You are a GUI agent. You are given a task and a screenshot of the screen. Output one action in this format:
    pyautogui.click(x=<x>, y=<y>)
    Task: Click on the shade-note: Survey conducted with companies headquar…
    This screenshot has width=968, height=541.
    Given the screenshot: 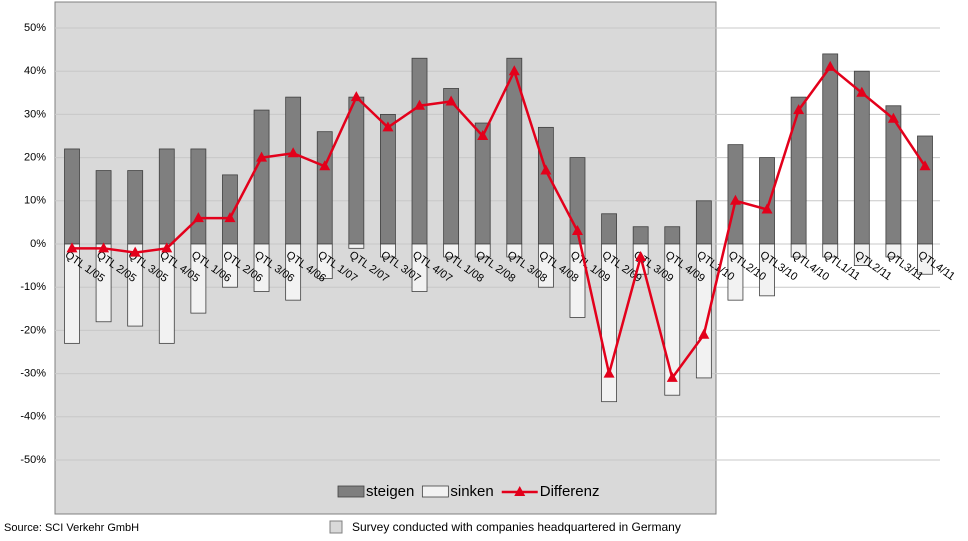 What is the action you would take?
    pyautogui.click(x=516, y=527)
    